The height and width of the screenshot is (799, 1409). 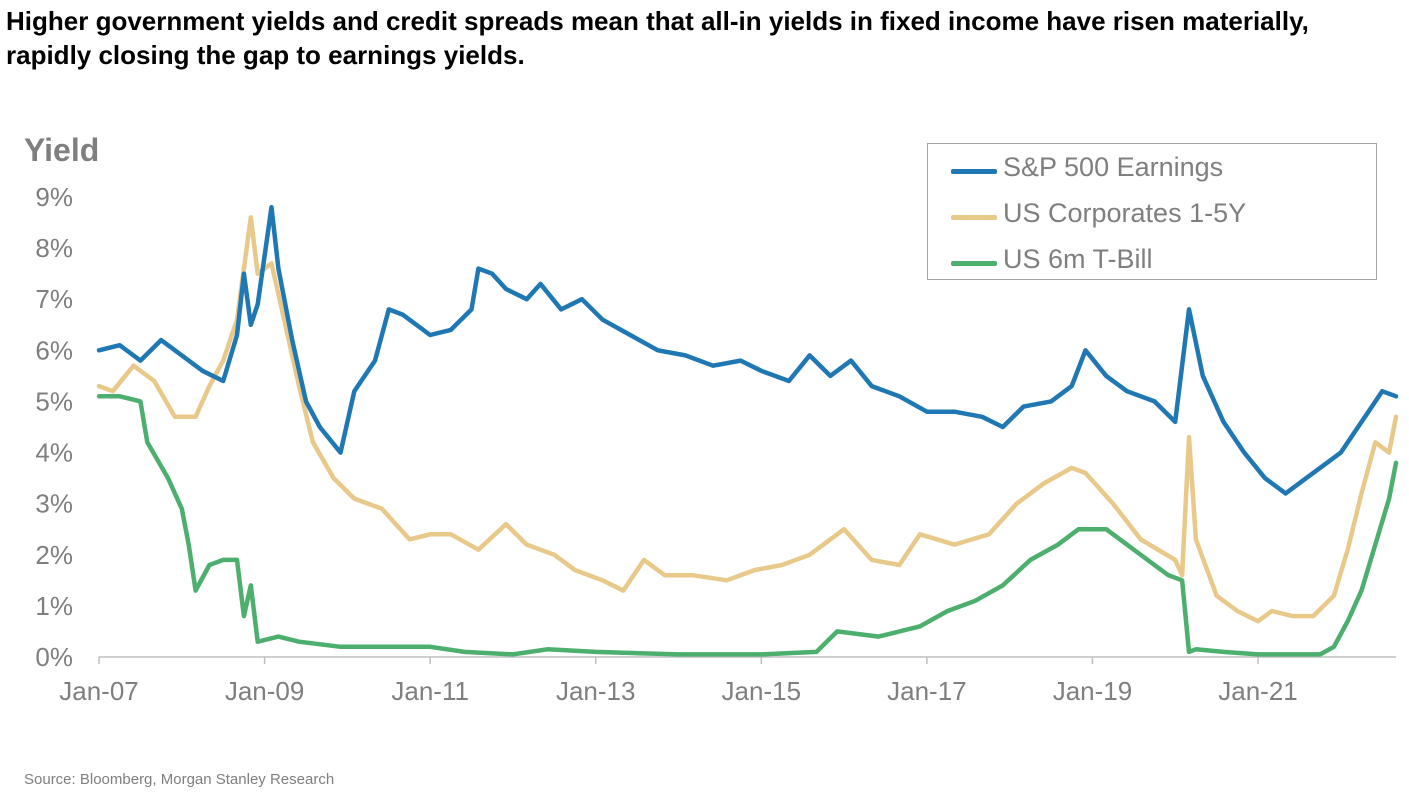 What do you see at coordinates (54, 401) in the screenshot?
I see `y-tick-label: 5%` at bounding box center [54, 401].